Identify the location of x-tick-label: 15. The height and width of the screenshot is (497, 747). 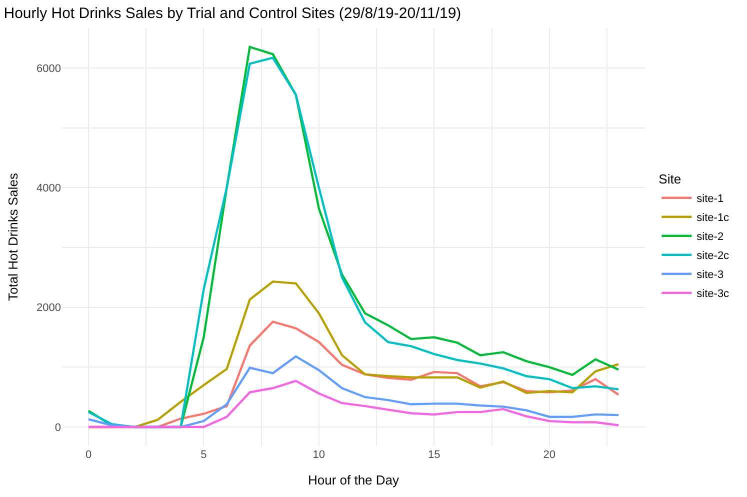
(434, 455).